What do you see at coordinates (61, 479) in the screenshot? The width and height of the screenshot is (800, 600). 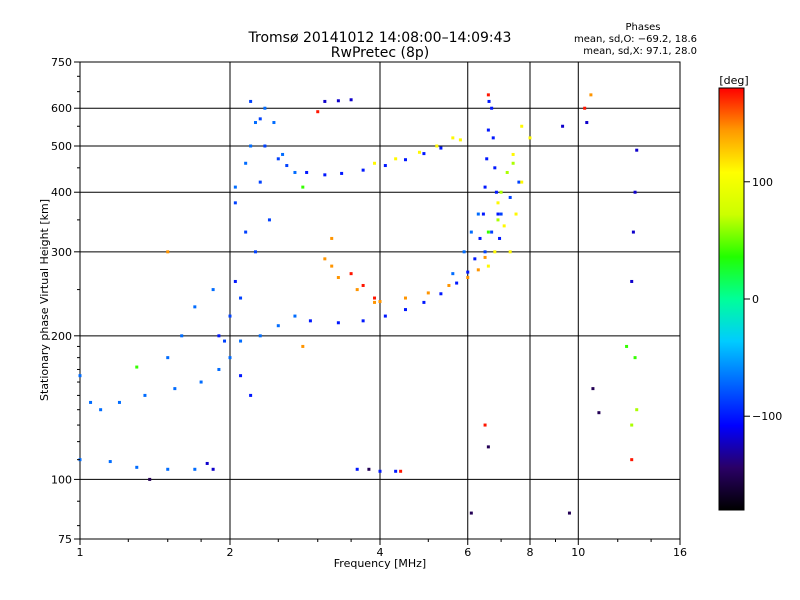 I see `y-tick-label: 100` at bounding box center [61, 479].